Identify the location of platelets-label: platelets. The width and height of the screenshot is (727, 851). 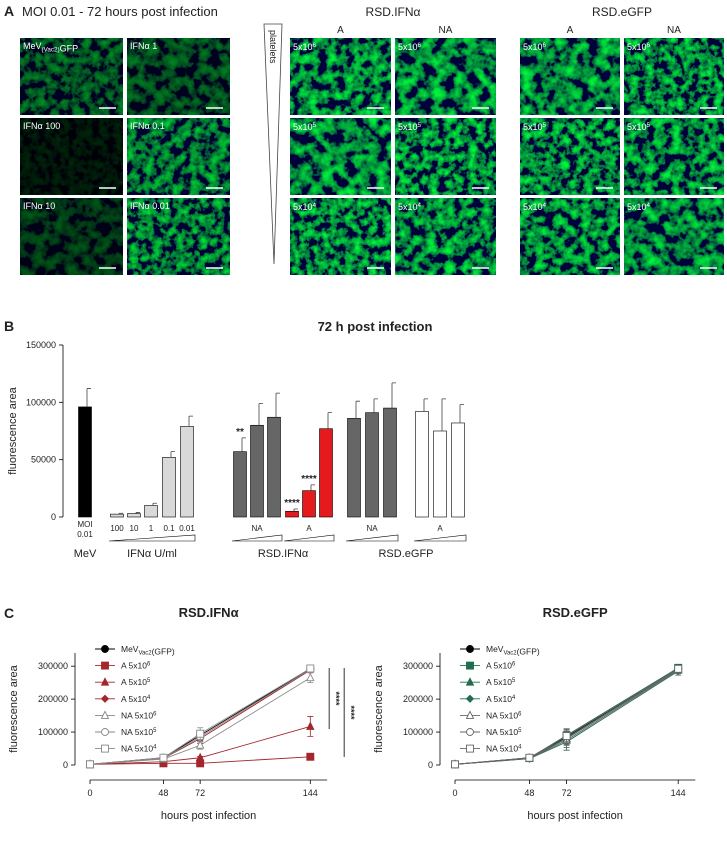
(273, 47).